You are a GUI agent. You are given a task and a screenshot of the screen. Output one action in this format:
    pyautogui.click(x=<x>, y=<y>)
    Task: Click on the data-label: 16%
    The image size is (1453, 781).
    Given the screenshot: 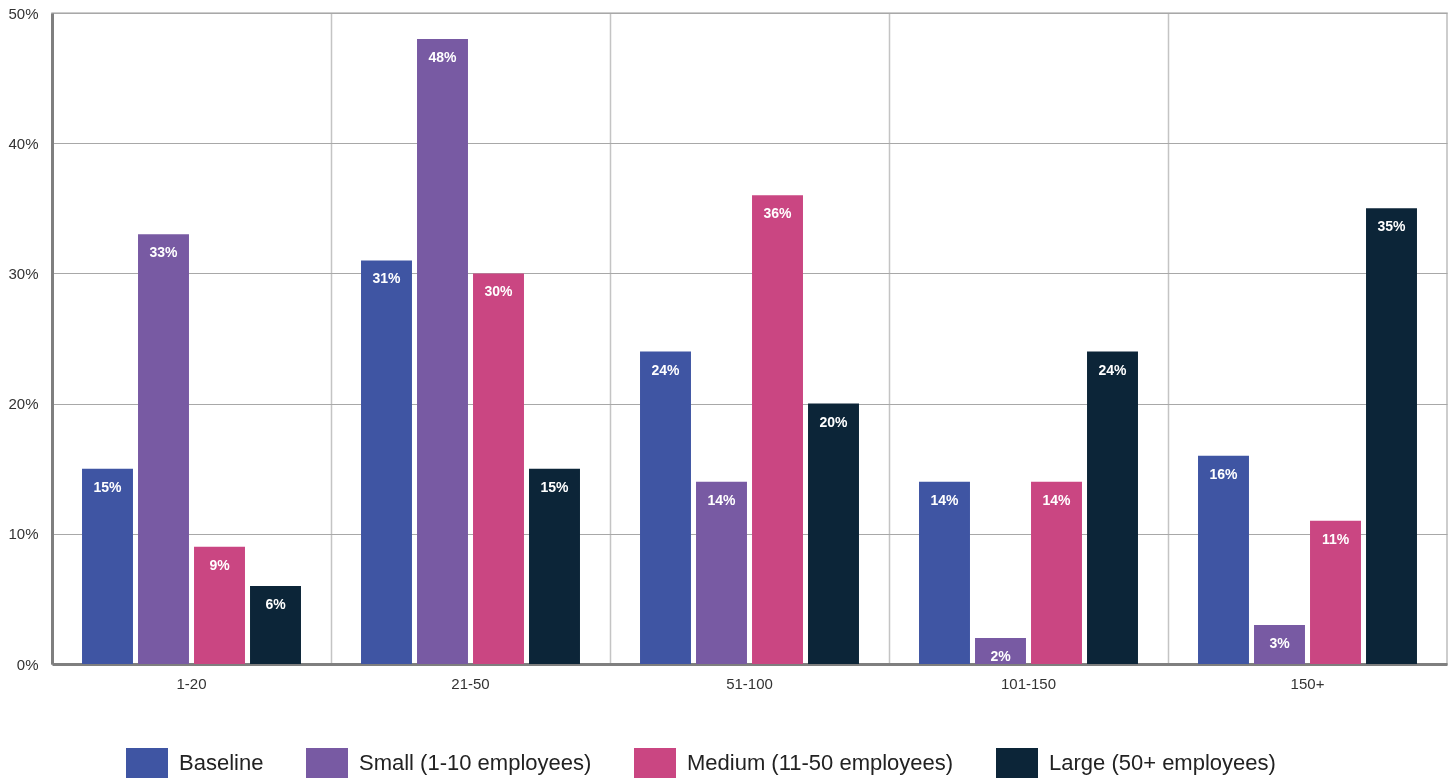 What is the action you would take?
    pyautogui.click(x=1224, y=473)
    